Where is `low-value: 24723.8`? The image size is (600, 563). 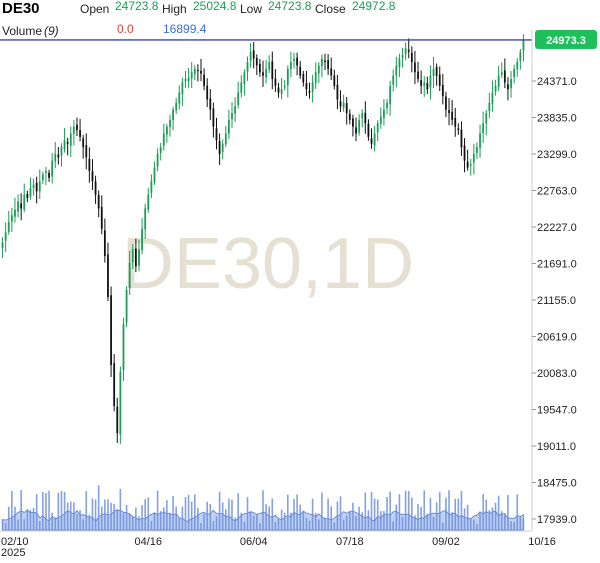
low-value: 24723.8 is located at coordinates (290, 6).